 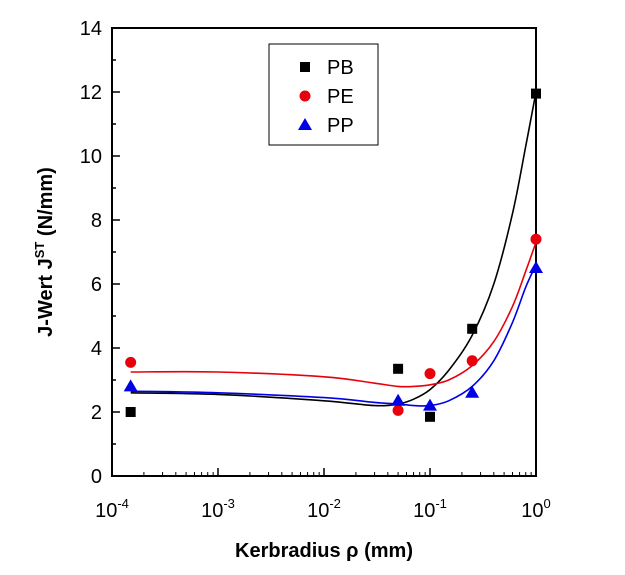 I want to click on y-tick-label: 0, so click(x=96, y=477).